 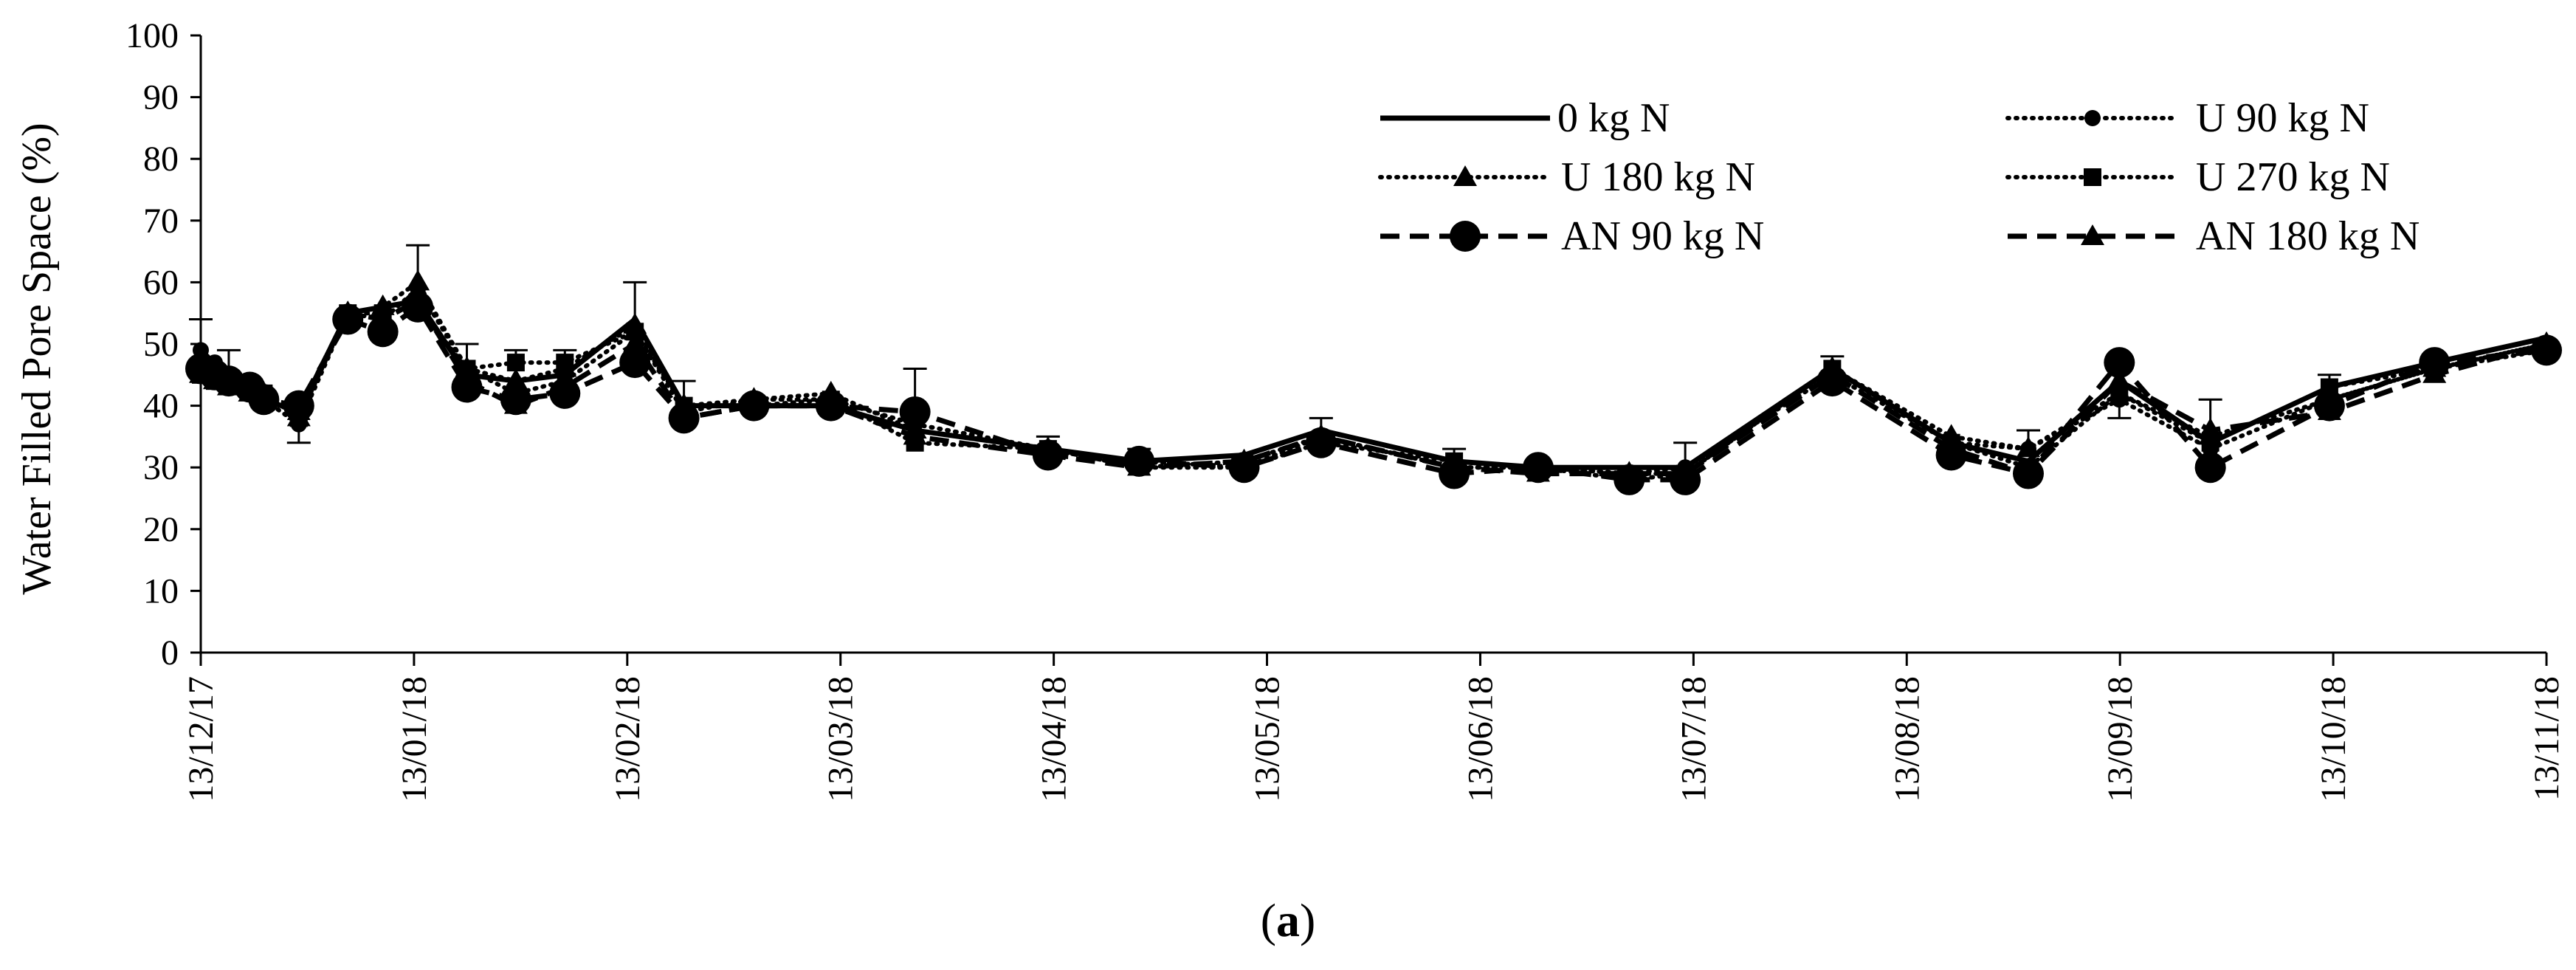 What do you see at coordinates (2547, 738) in the screenshot?
I see `x-tick-label: 13/11/18` at bounding box center [2547, 738].